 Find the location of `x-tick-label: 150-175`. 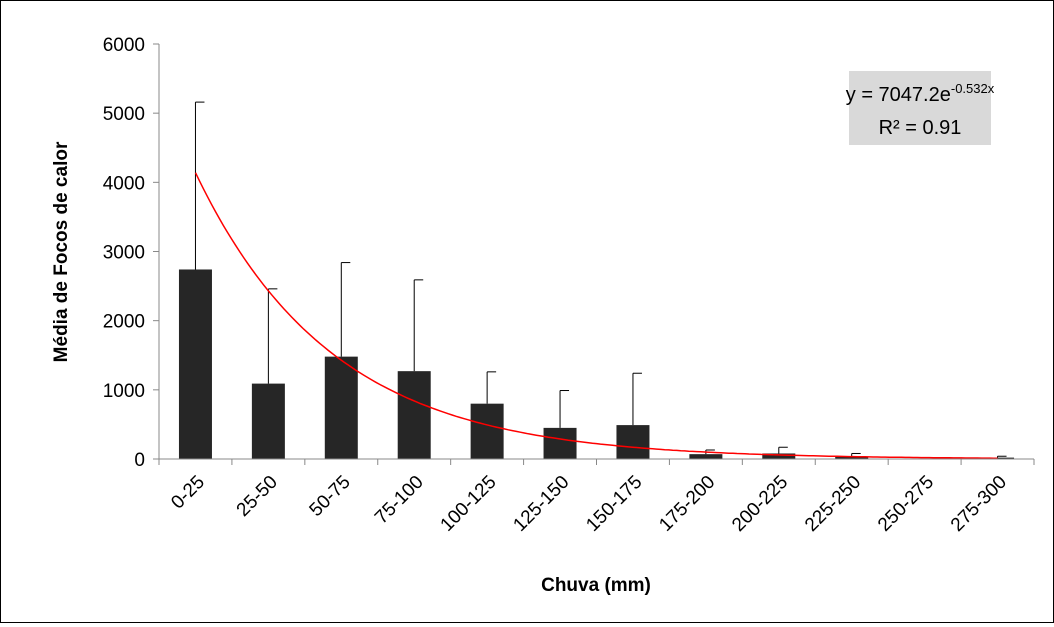

x-tick-label: 150-175 is located at coordinates (614, 504).